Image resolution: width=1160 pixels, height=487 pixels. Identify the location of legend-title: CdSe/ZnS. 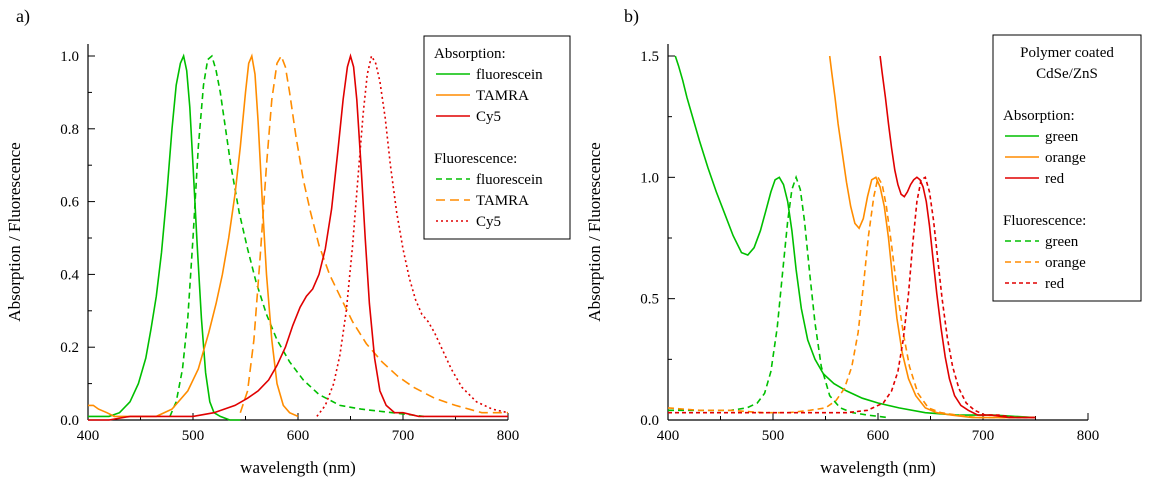
(1067, 74).